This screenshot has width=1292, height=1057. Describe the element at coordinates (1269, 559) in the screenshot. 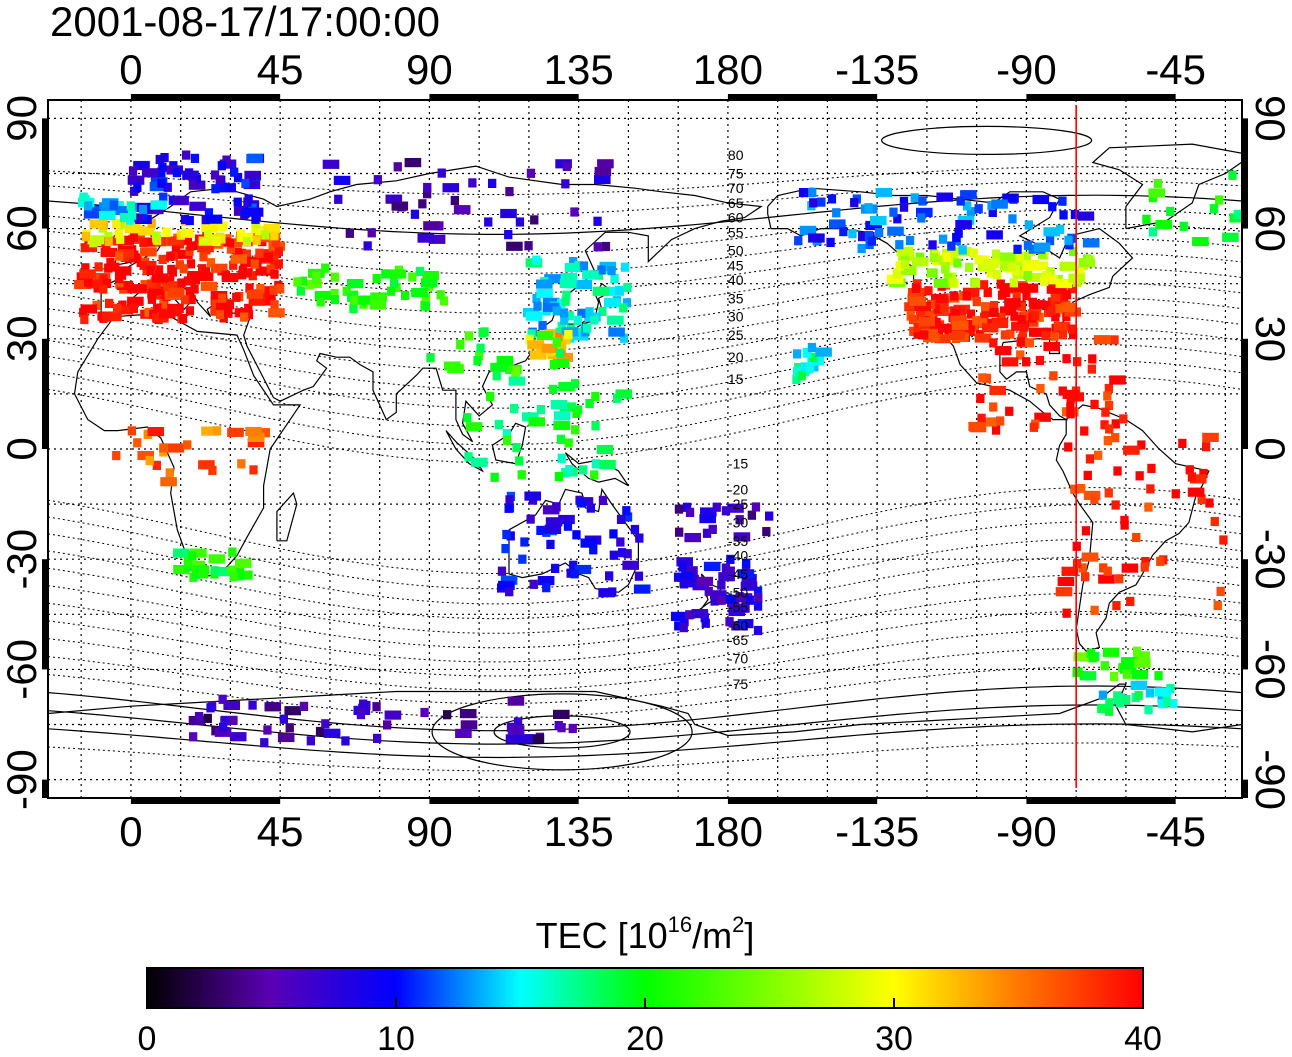

I see `right-lat-tick-label: -30` at that location.